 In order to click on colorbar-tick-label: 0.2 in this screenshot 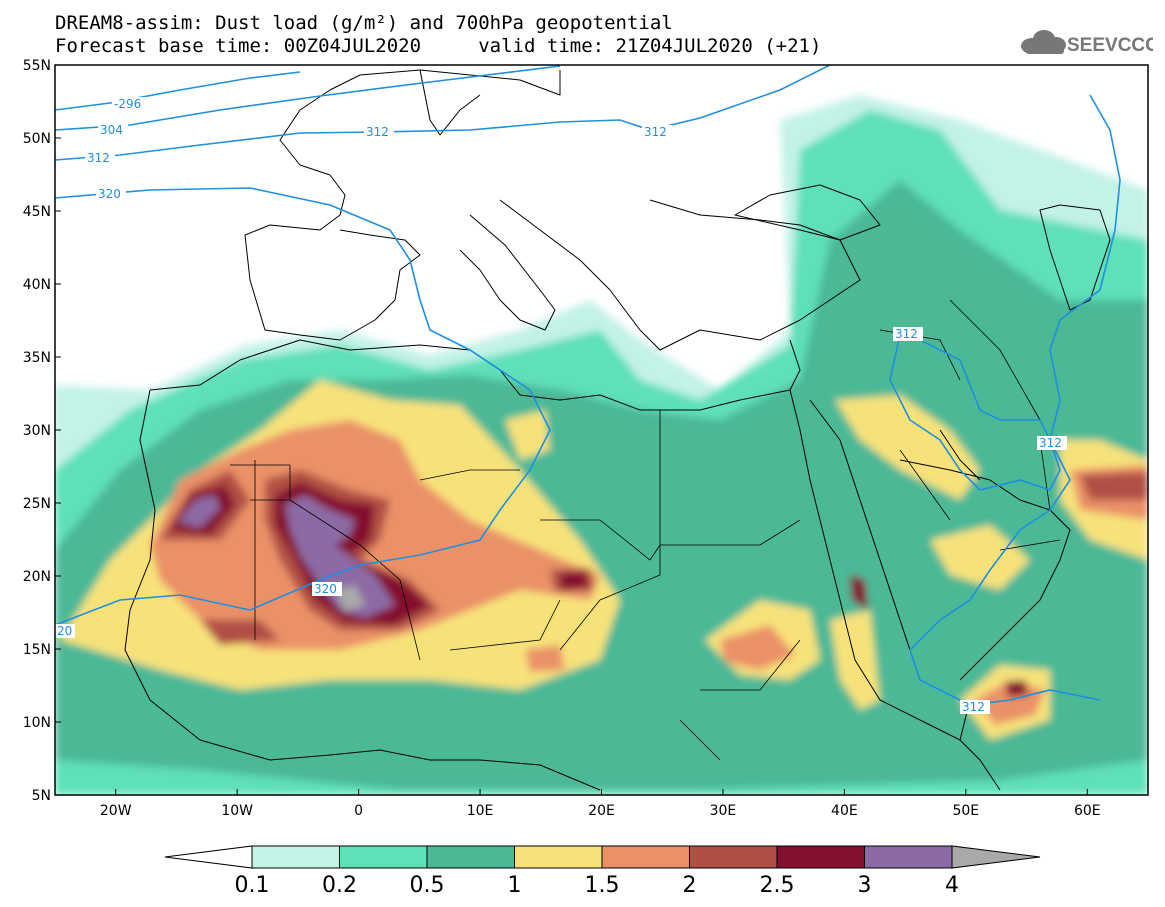, I will do `click(339, 885)`.